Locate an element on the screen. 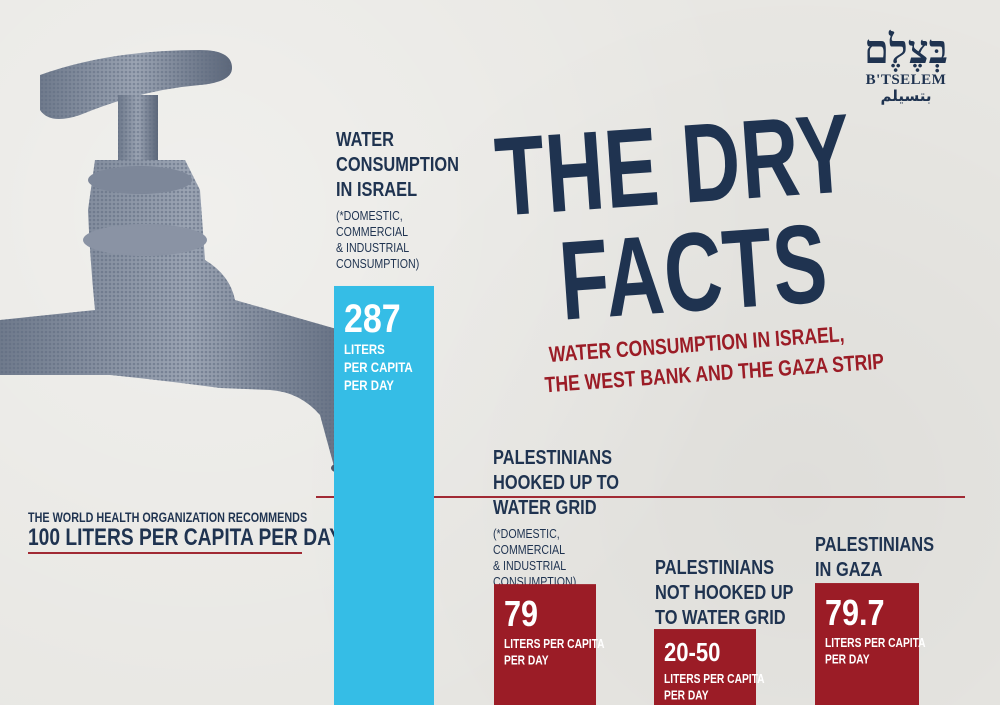 The height and width of the screenshot is (705, 1000). israel-category-label: WATER CONSUMPTION IN ISRAEL is located at coordinates (397, 165).